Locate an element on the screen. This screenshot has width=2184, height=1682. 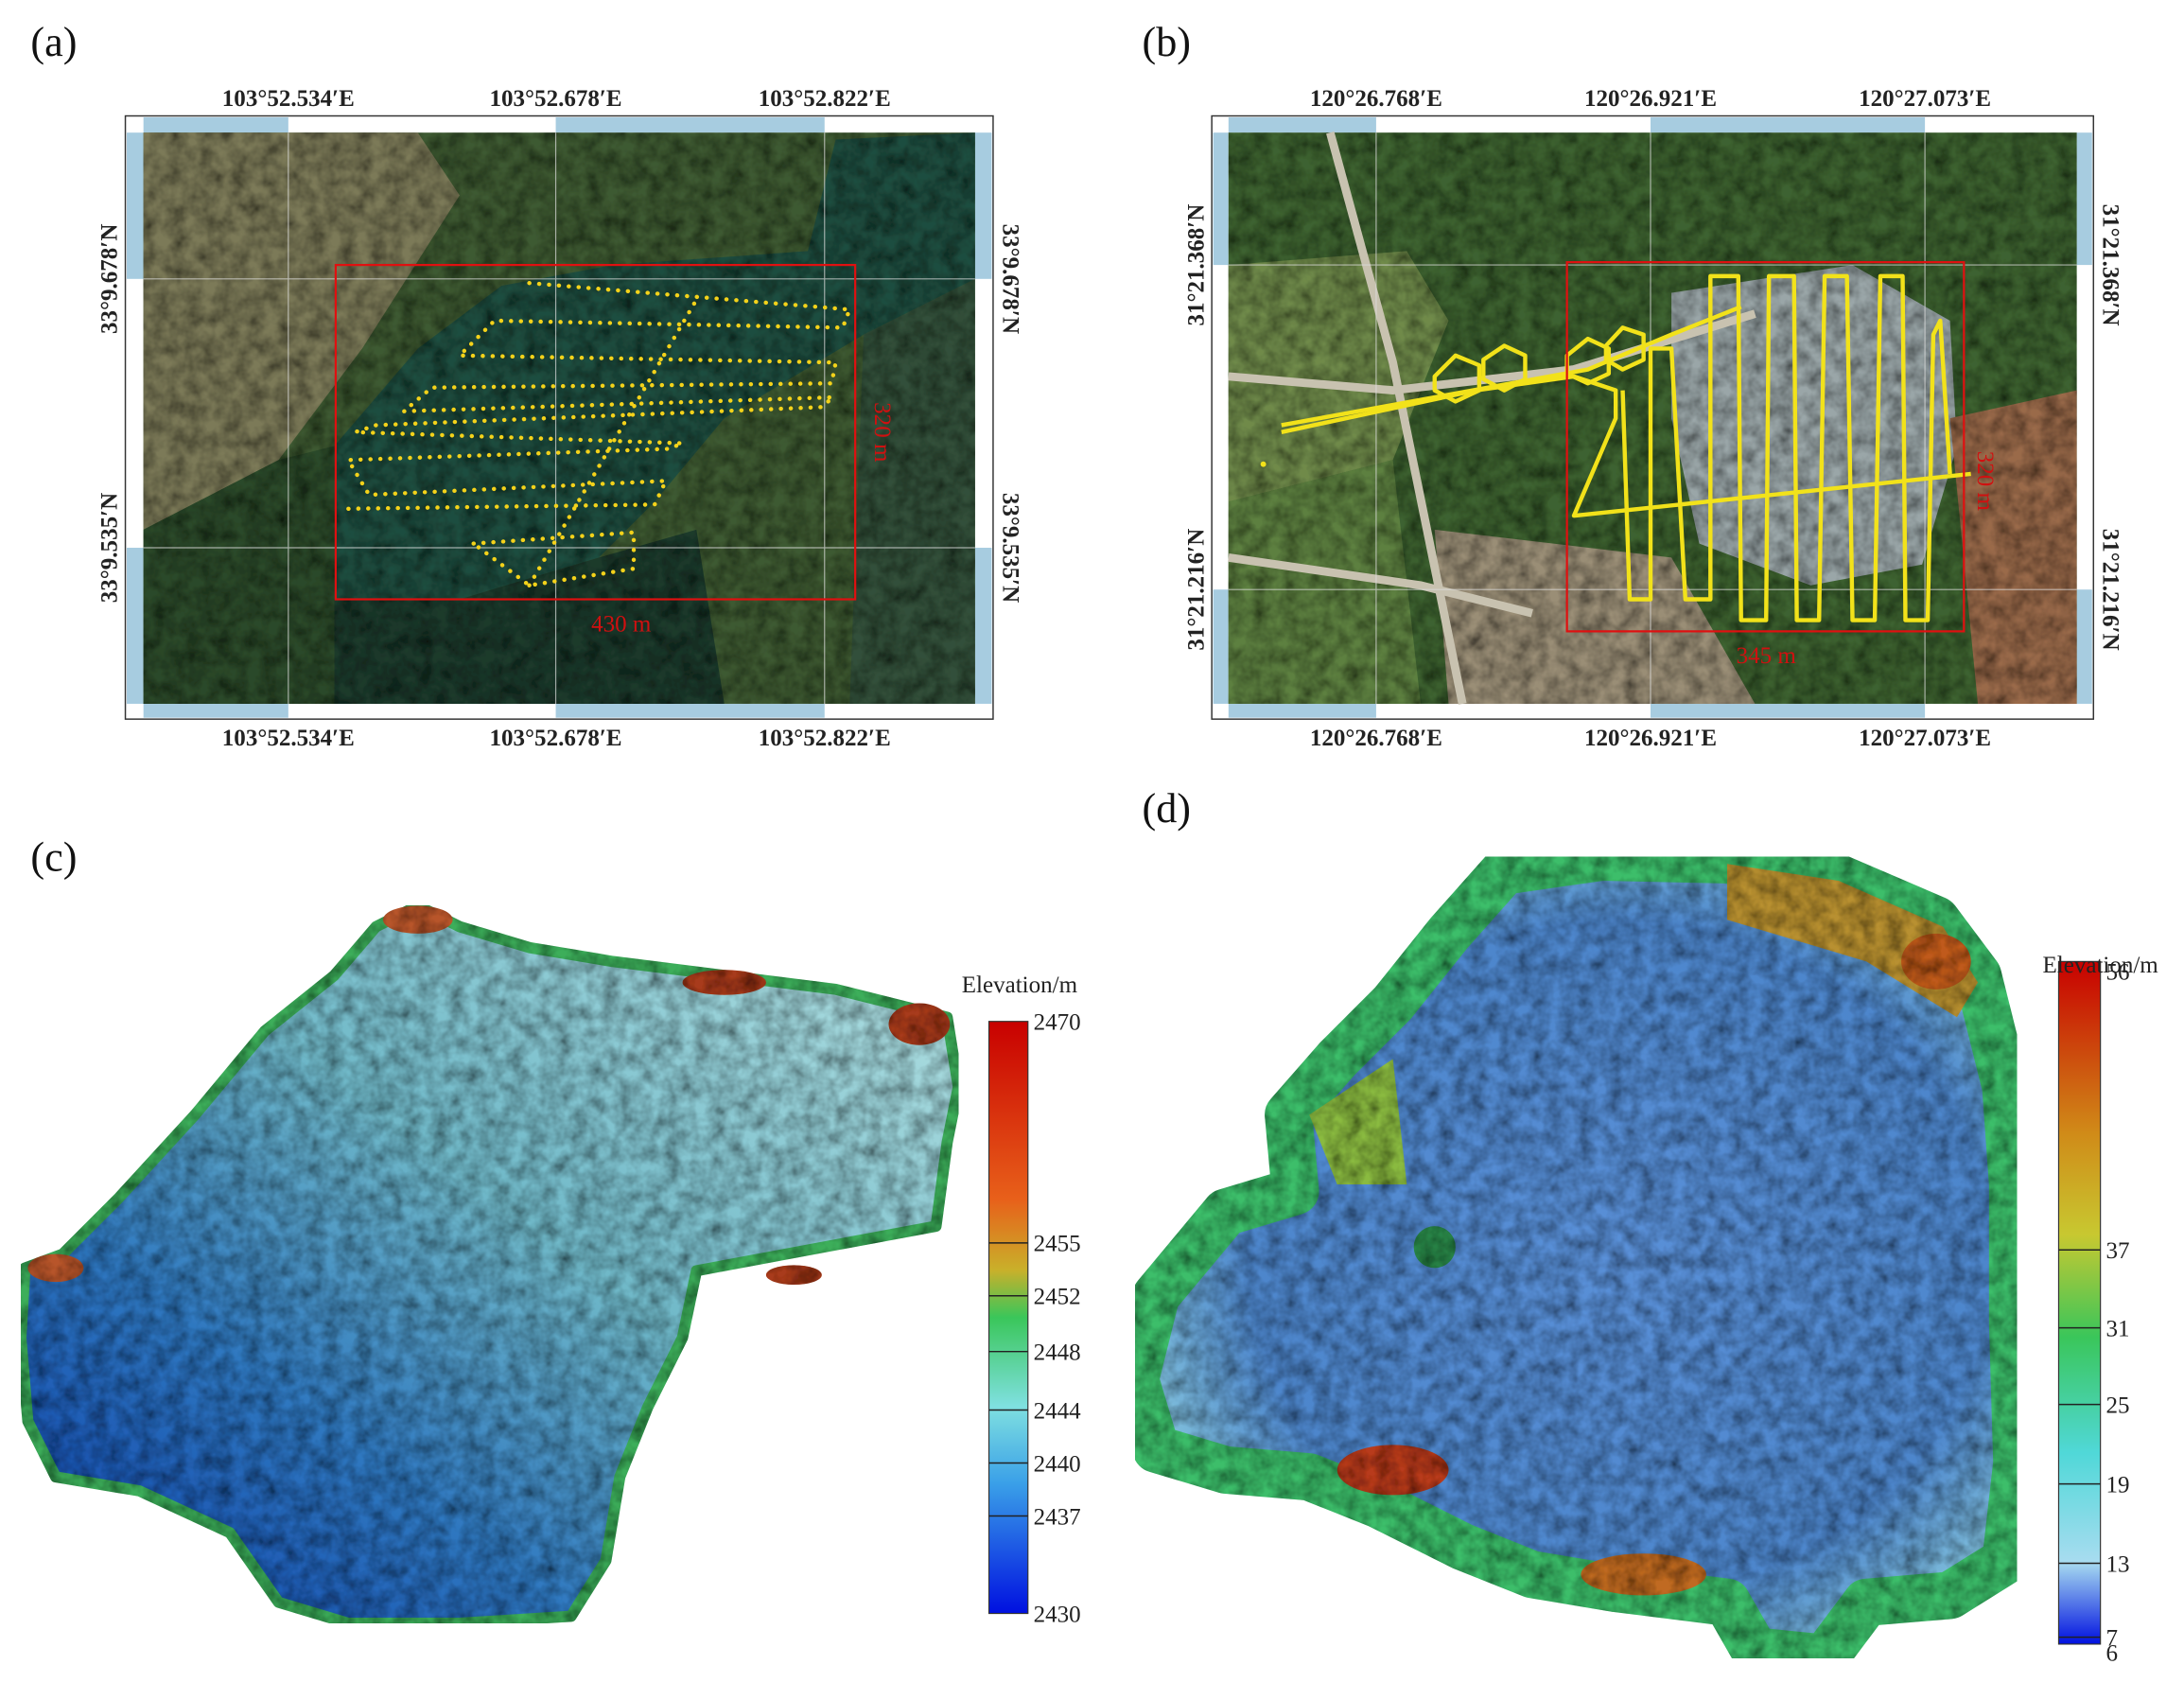
colorbar-tick-label: 37 is located at coordinates (2118, 1251).